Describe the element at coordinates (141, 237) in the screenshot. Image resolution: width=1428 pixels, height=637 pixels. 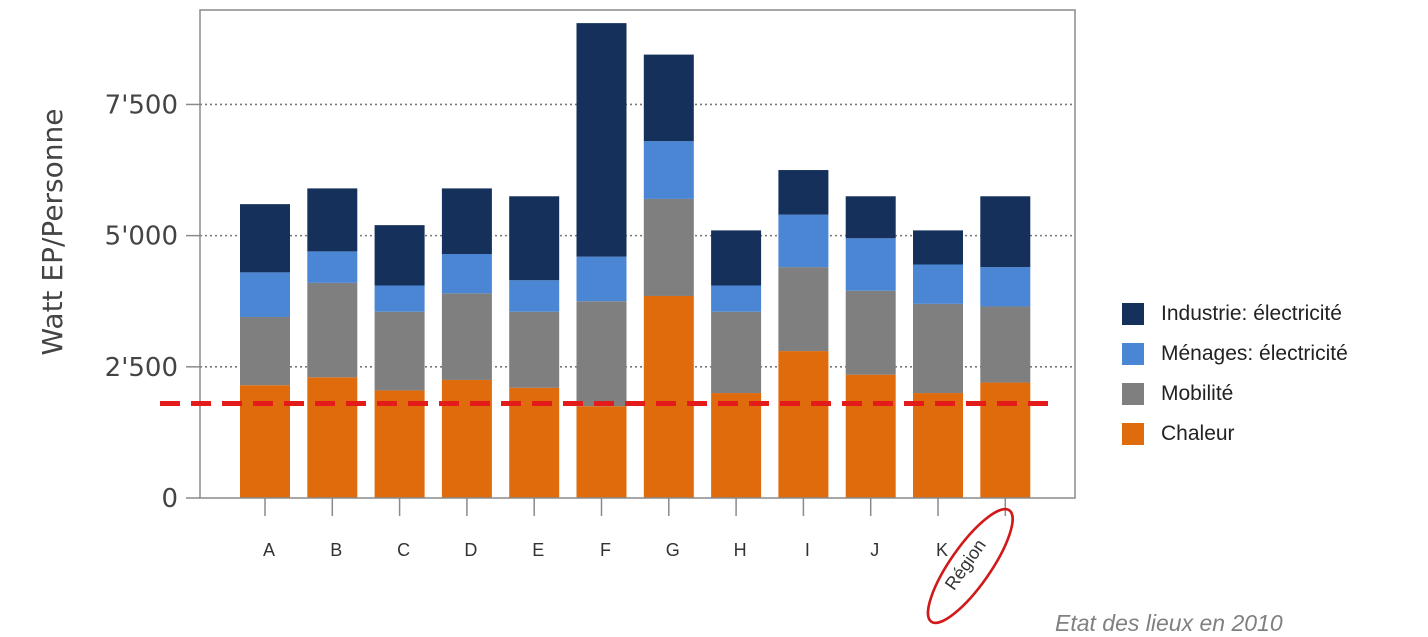
I see `y-tick-label-2: 5'000` at that location.